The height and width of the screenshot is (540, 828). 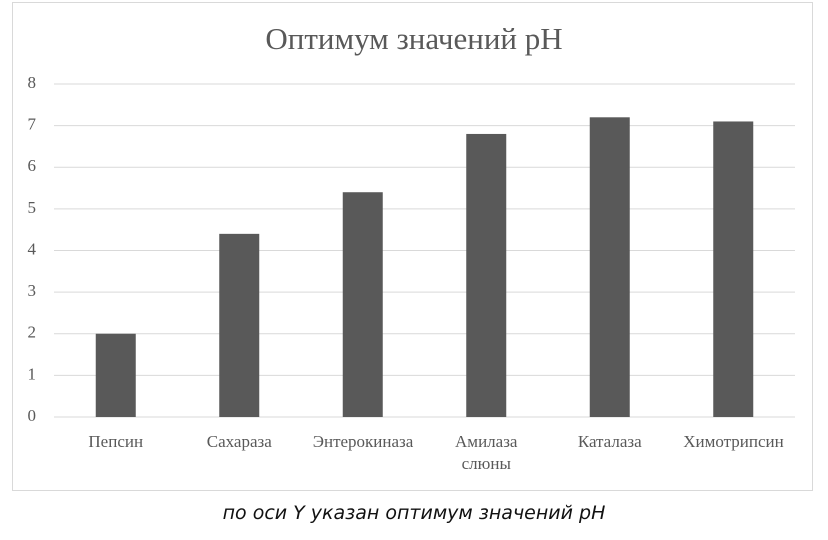 I want to click on caption: по оси Y указан оптимум значений pH, so click(x=414, y=513).